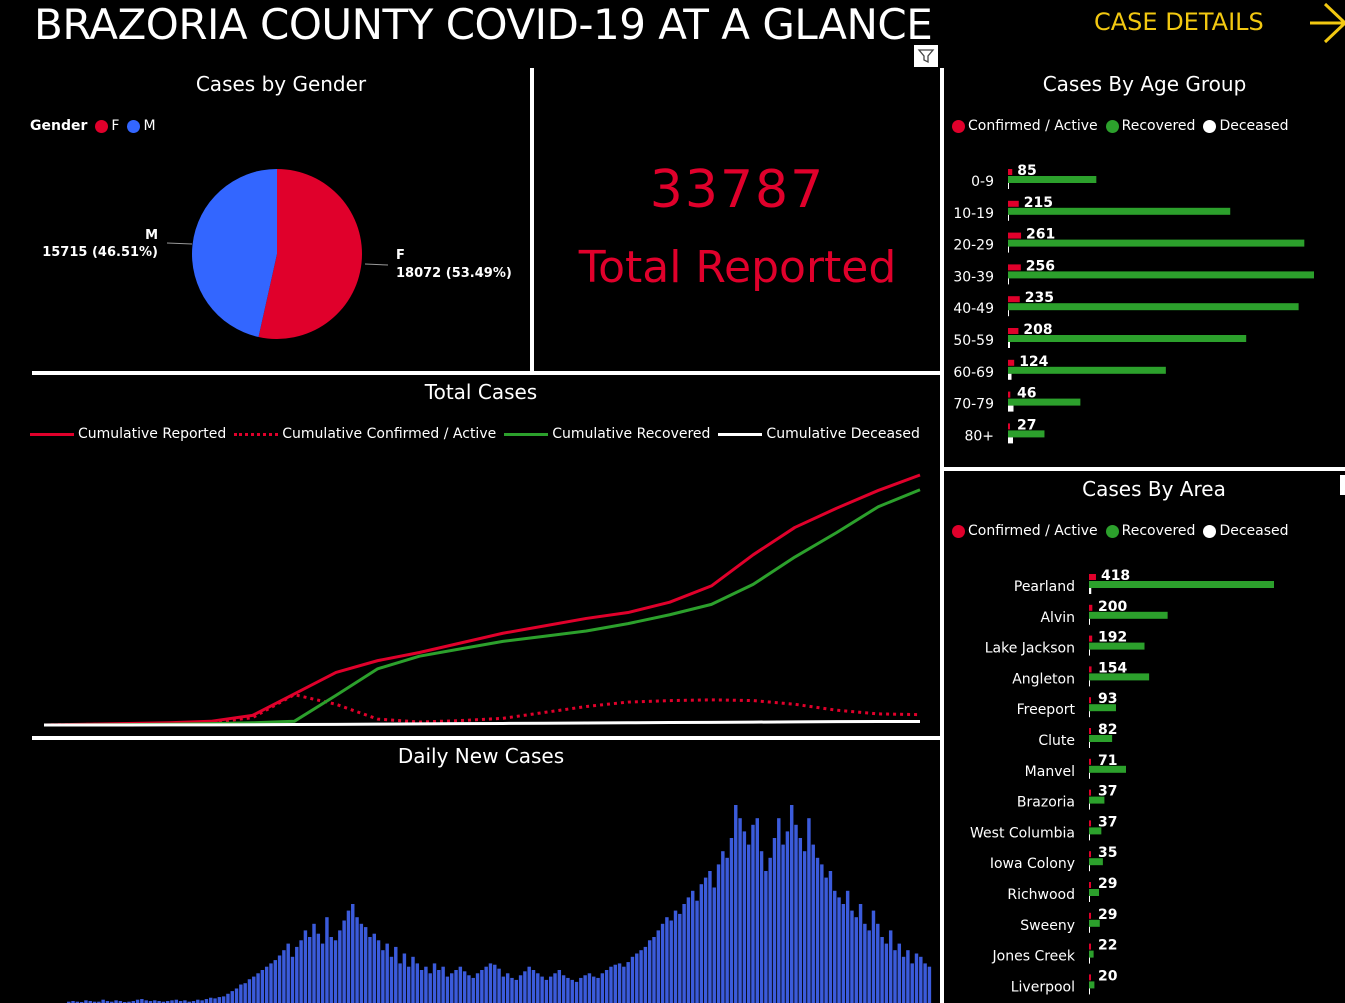 The height and width of the screenshot is (1003, 1345). Describe the element at coordinates (1108, 976) in the screenshot. I see `data-label: 20` at that location.